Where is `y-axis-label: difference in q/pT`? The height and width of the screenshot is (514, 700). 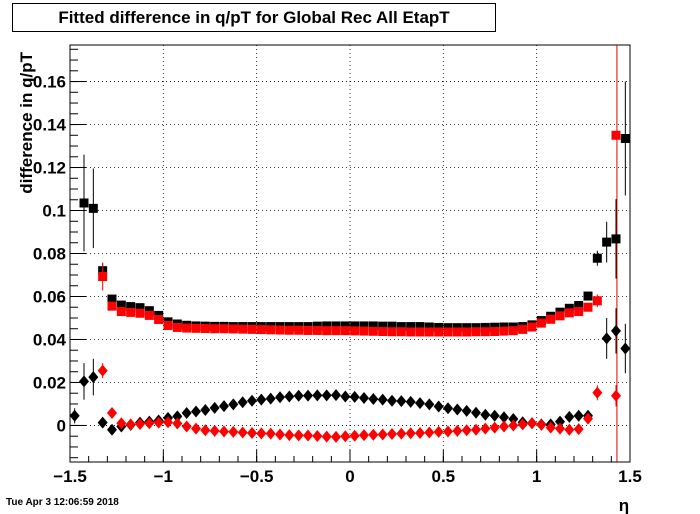 y-axis-label: difference in q/pT is located at coordinates (26, 122).